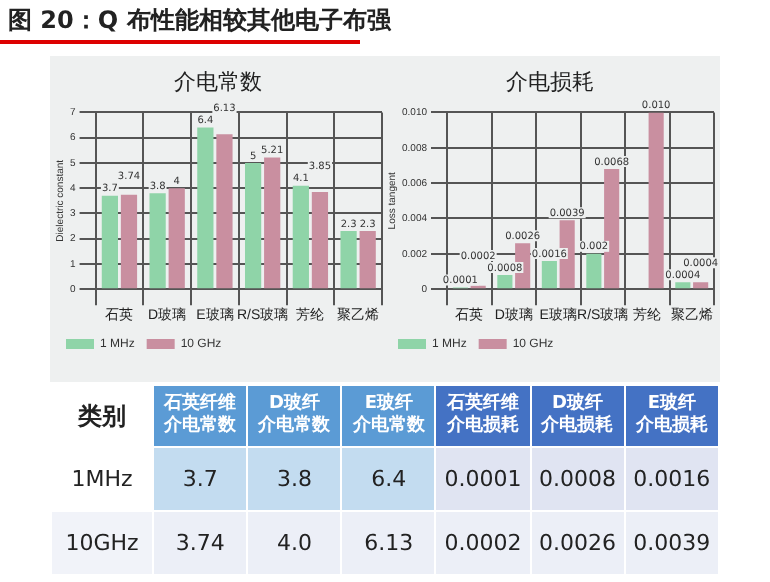 This screenshot has height=582, width=770. I want to click on text: 图 20：Q 布性能相较其他电子布强, so click(199, 21).